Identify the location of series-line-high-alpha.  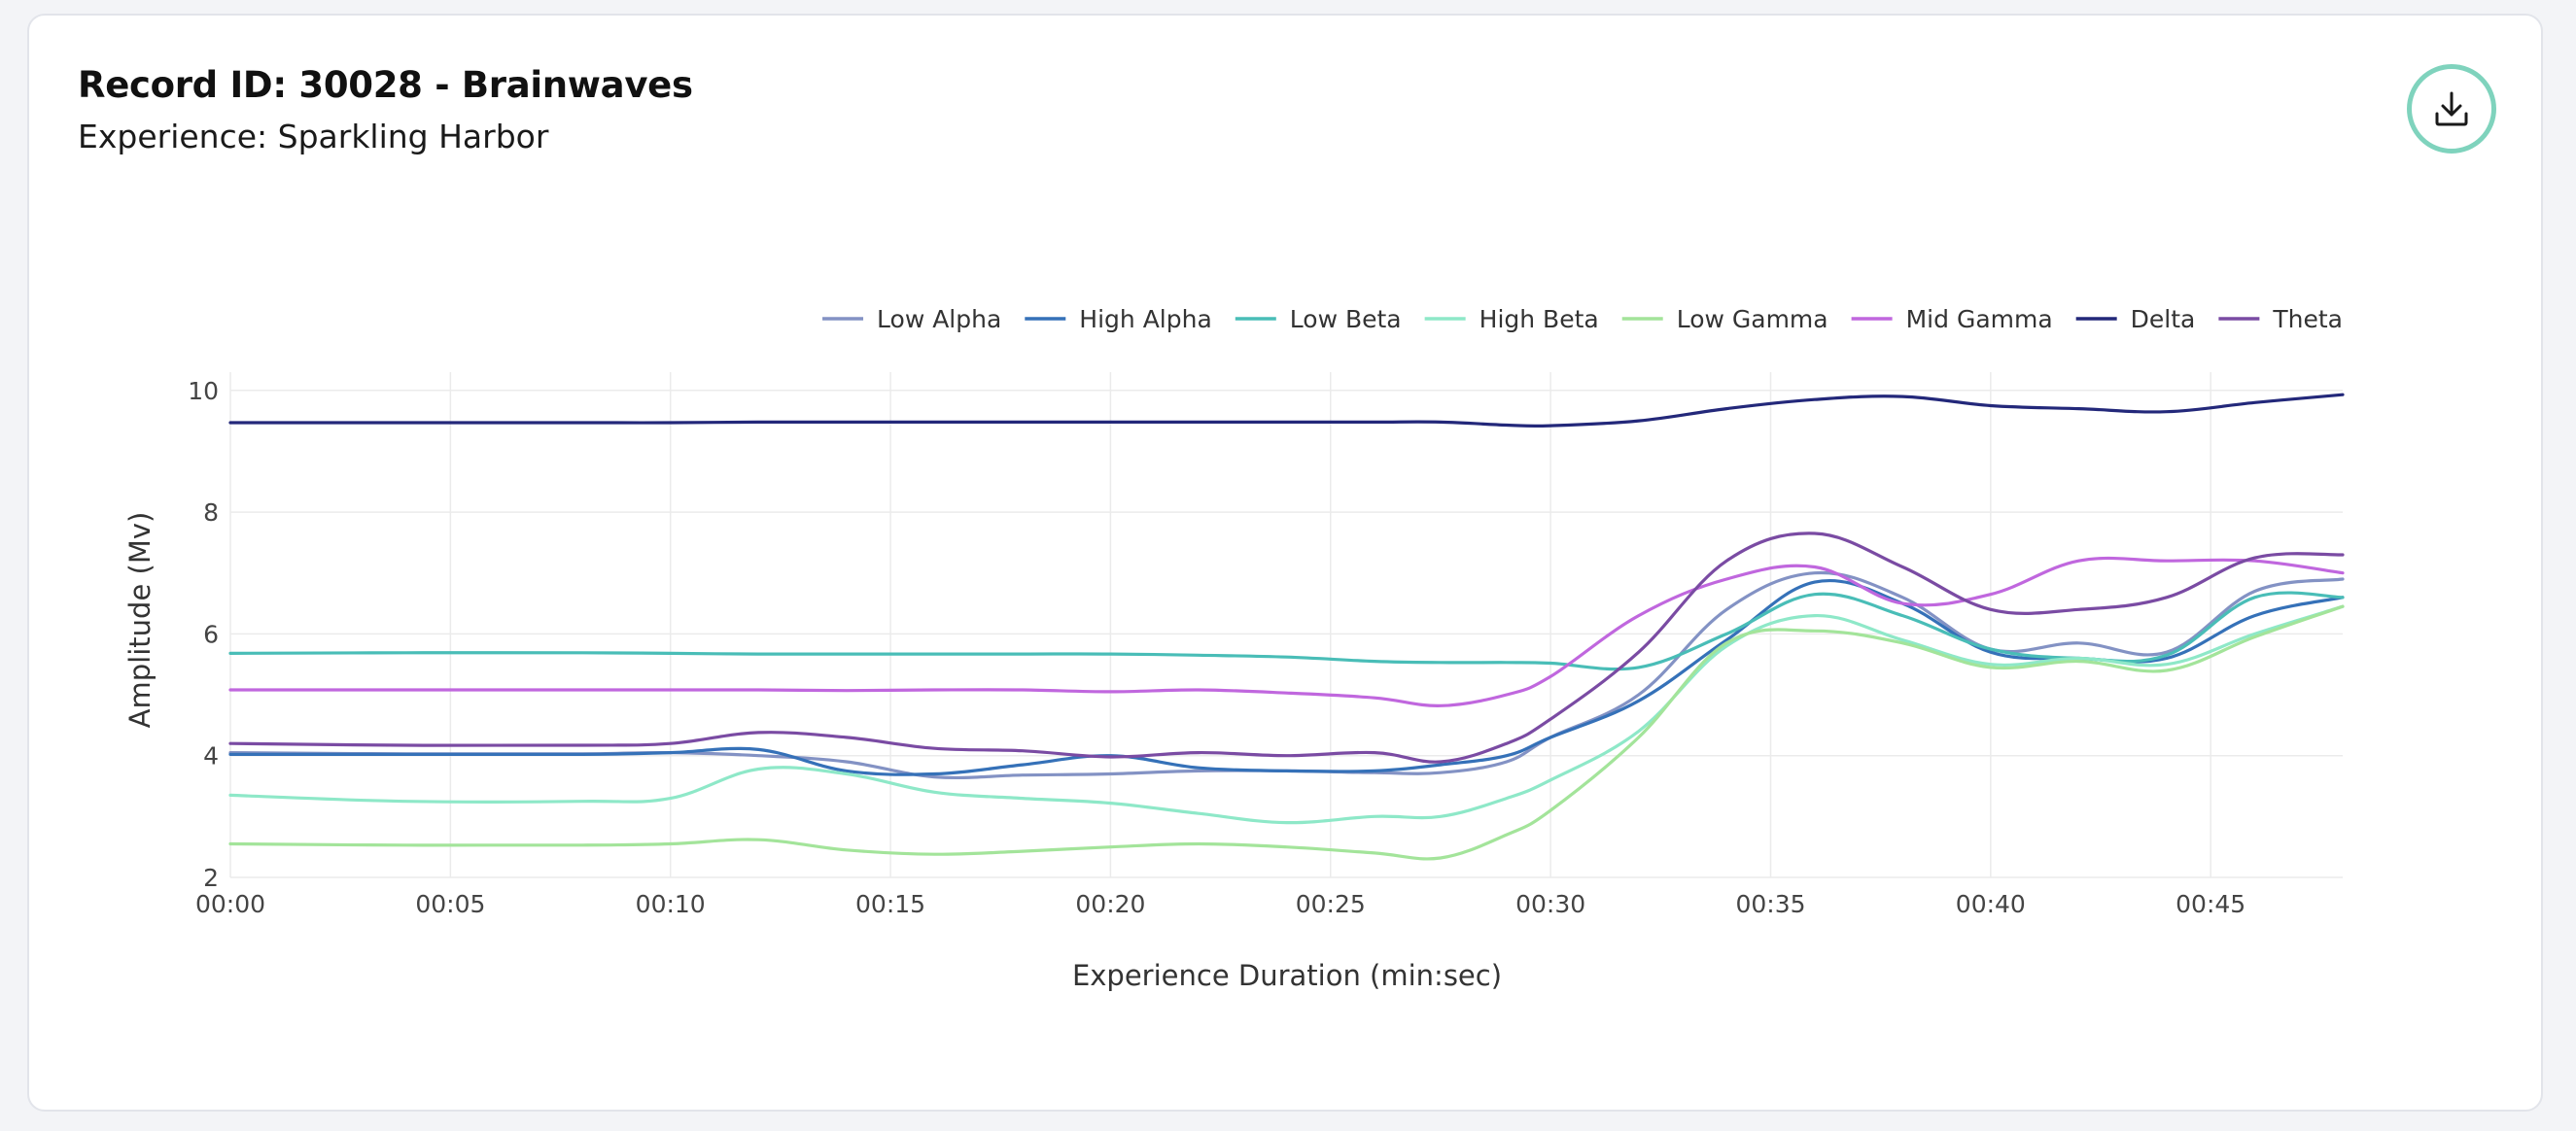
(1286, 677).